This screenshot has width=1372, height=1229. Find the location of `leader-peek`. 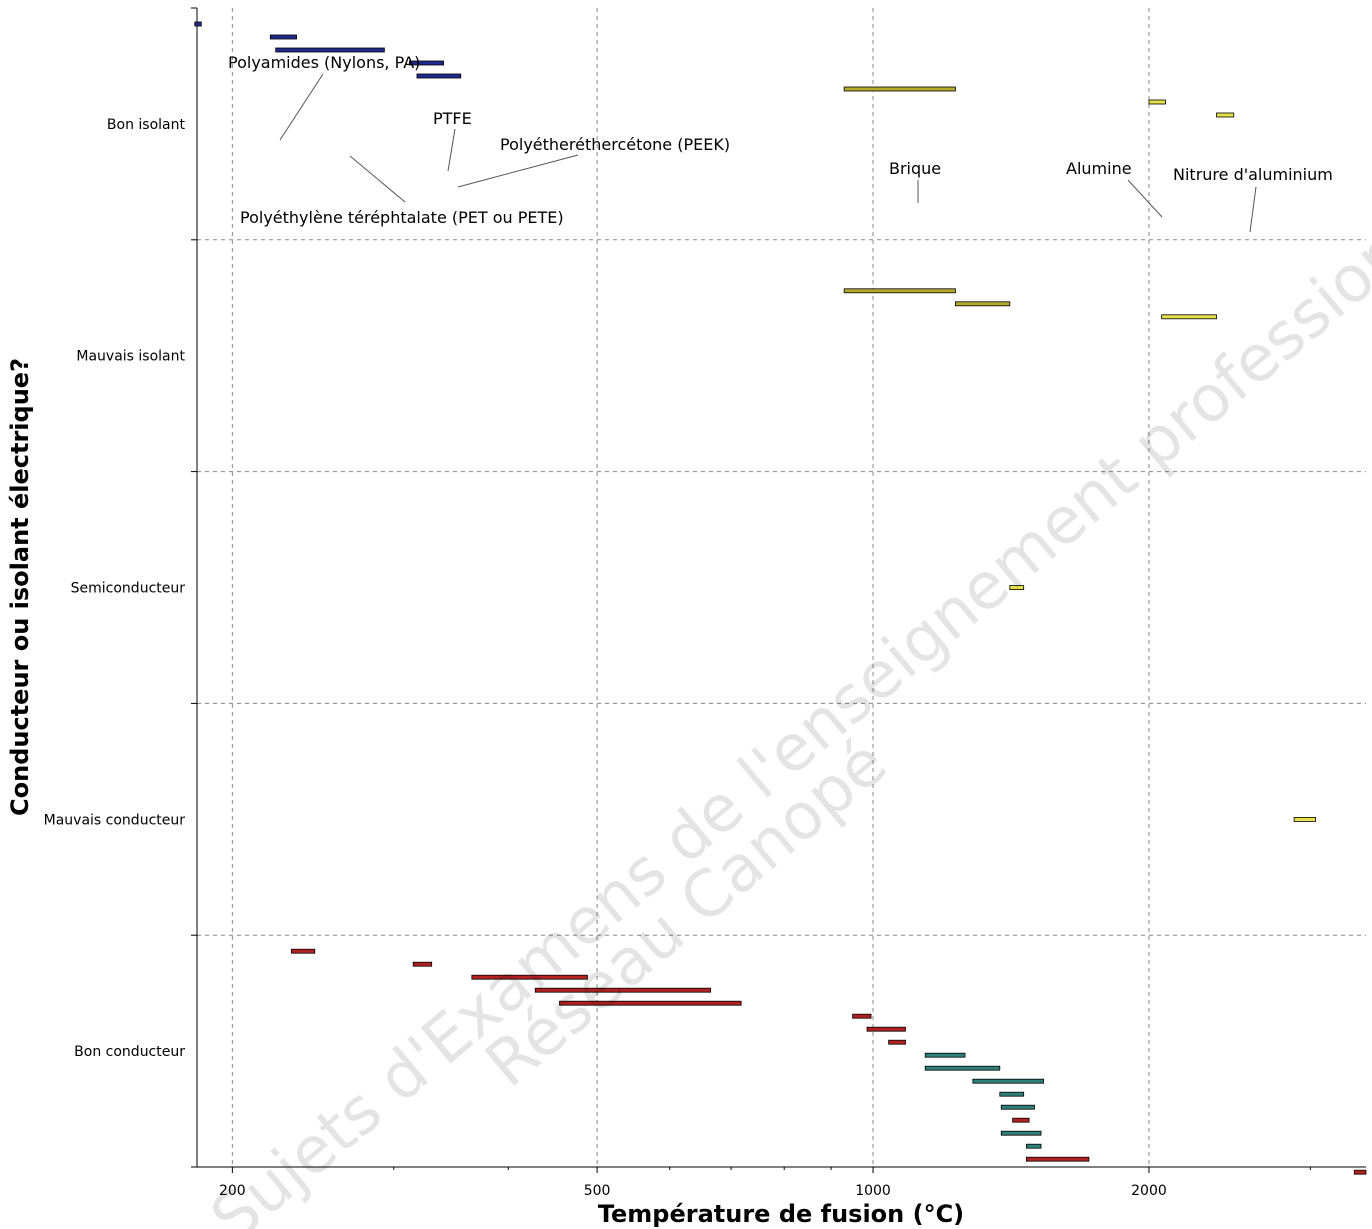

leader-peek is located at coordinates (518, 171).